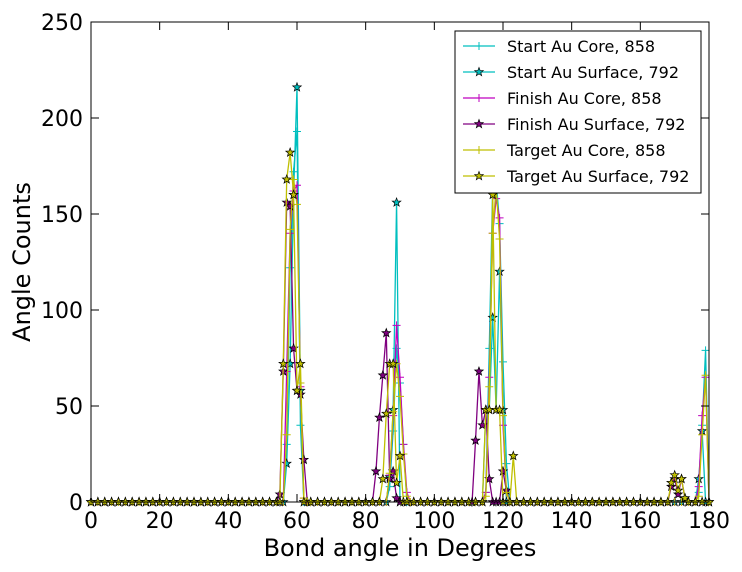 The height and width of the screenshot is (572, 742). Describe the element at coordinates (91, 521) in the screenshot. I see `x-tick-label-0: 0` at that location.